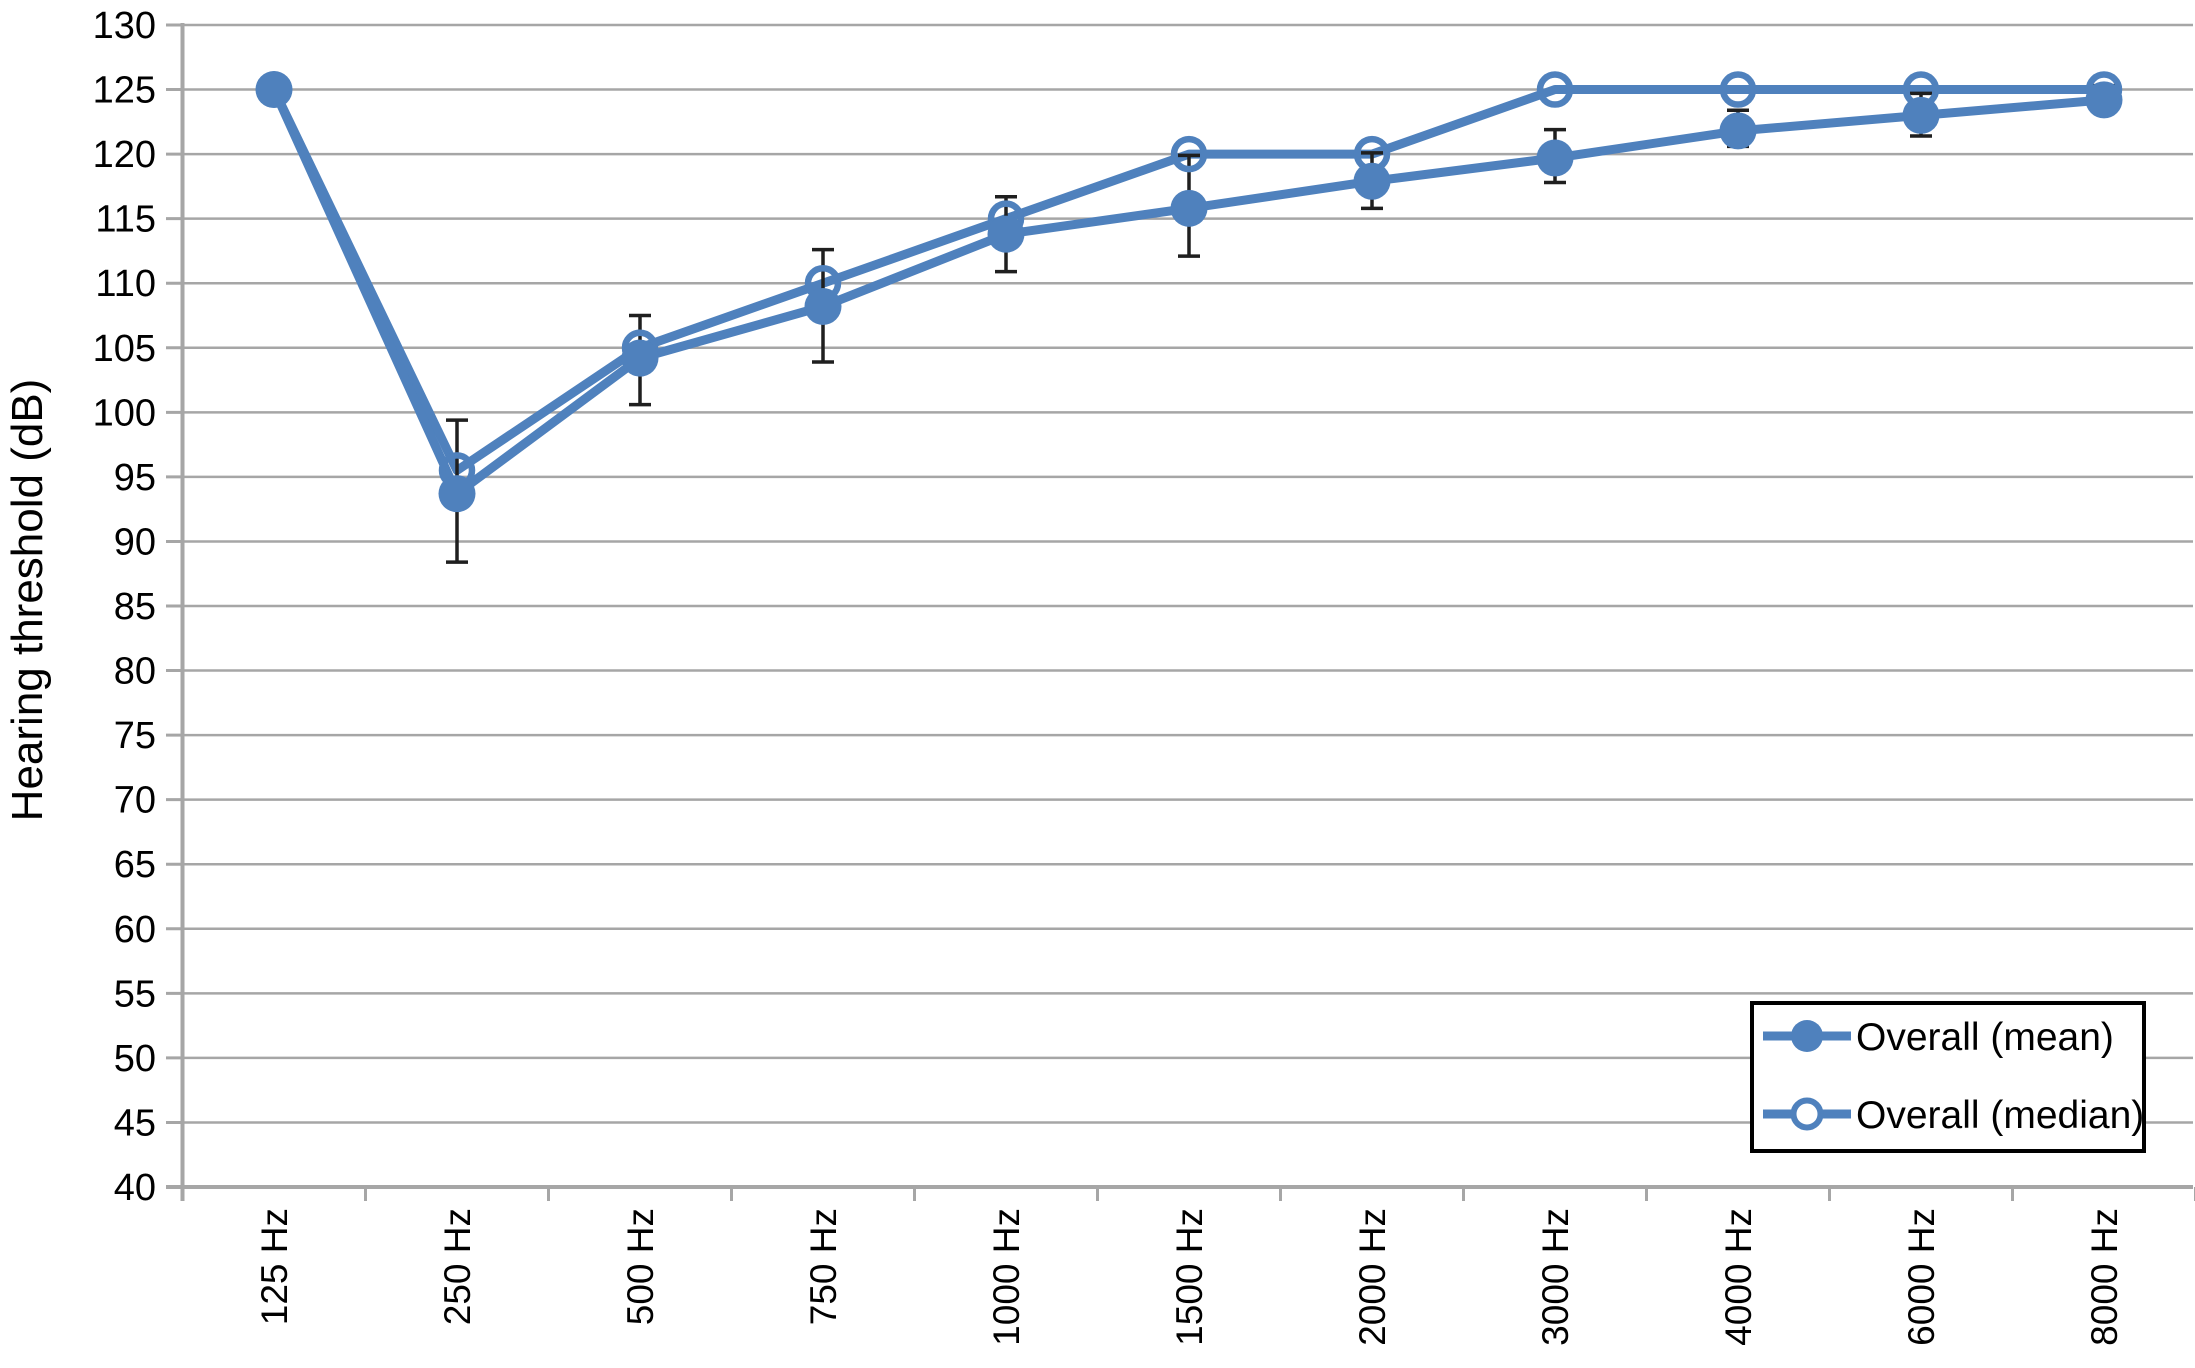 The width and height of the screenshot is (2195, 1368). What do you see at coordinates (1006, 1277) in the screenshot?
I see `x-tick-label: 1000 Hz` at bounding box center [1006, 1277].